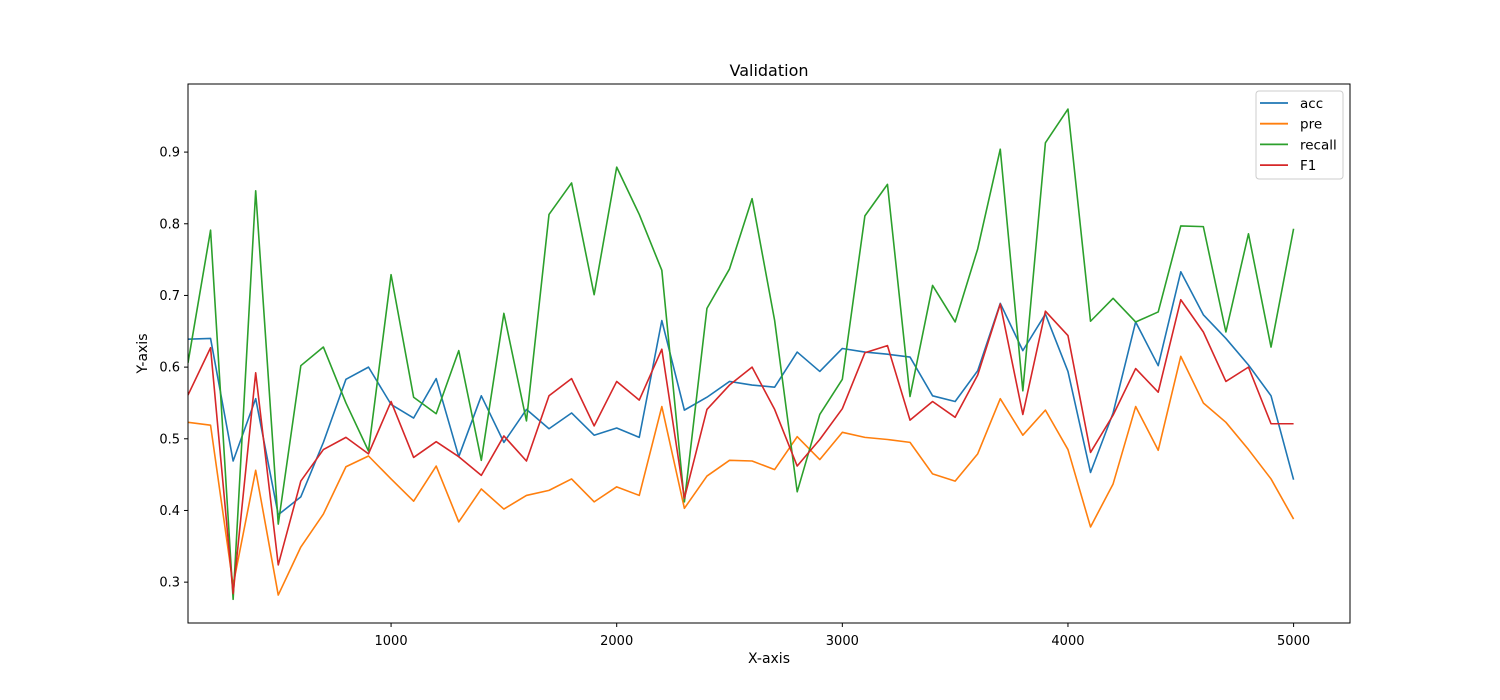 The width and height of the screenshot is (1500, 700). I want to click on x-tick-label: 3000, so click(842, 641).